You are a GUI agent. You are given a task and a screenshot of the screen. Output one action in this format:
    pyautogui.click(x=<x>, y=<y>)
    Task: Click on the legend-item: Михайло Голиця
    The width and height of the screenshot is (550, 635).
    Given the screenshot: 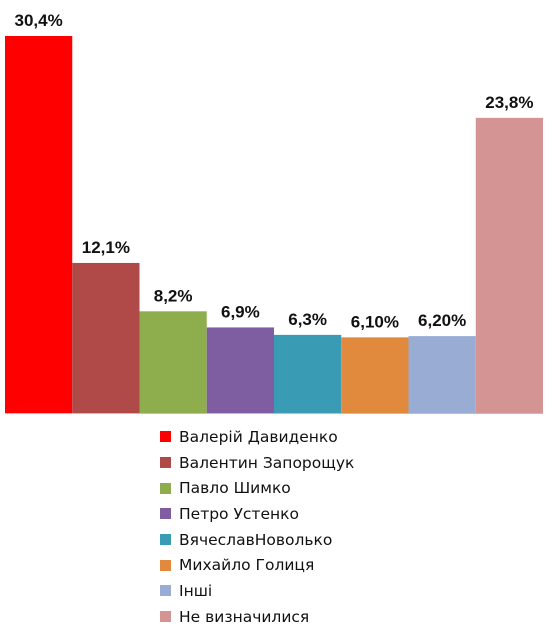 What is the action you would take?
    pyautogui.click(x=257, y=565)
    